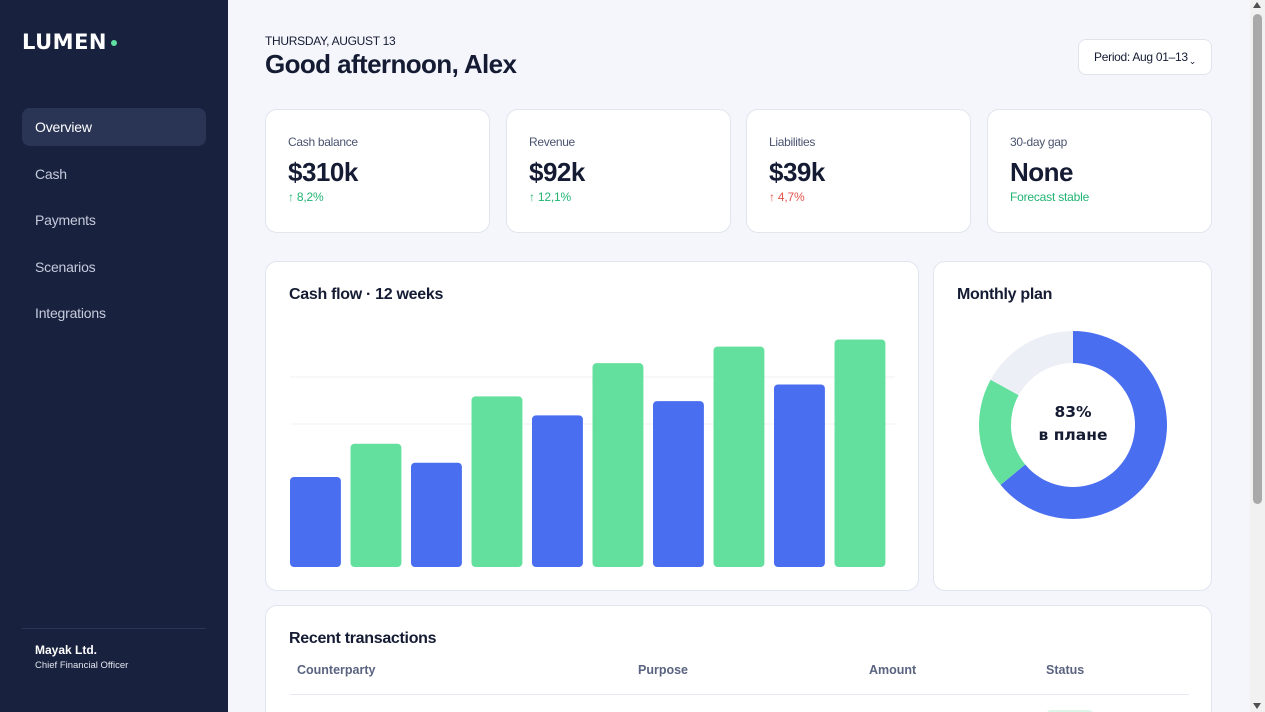 This screenshot has height=712, width=1265. What do you see at coordinates (552, 142) in the screenshot?
I see `kpi-label: Revenue` at bounding box center [552, 142].